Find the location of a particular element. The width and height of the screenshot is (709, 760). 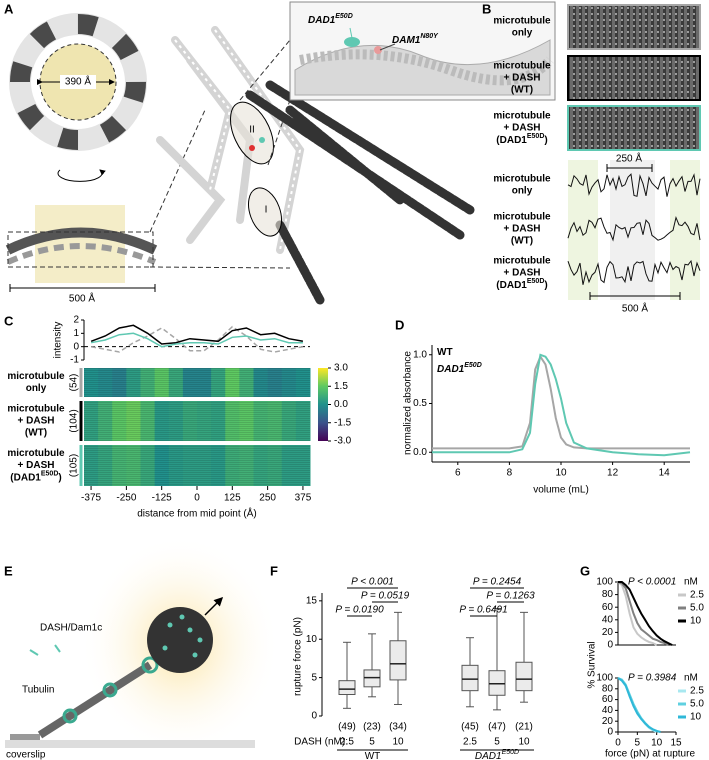

y-tick-label: -1 is located at coordinates (74, 360).